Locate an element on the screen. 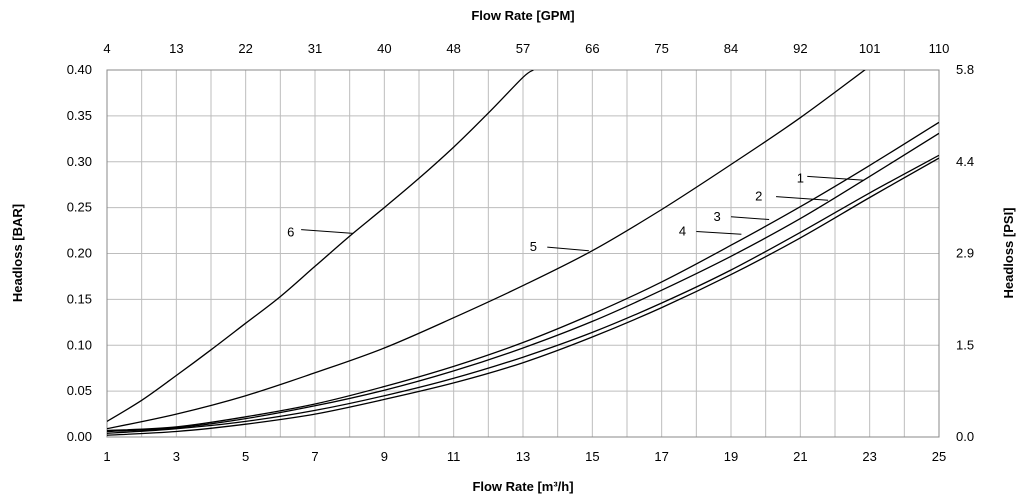 This screenshot has height=497, width=1021. y-tick-label: 0.25 is located at coordinates (79, 207).